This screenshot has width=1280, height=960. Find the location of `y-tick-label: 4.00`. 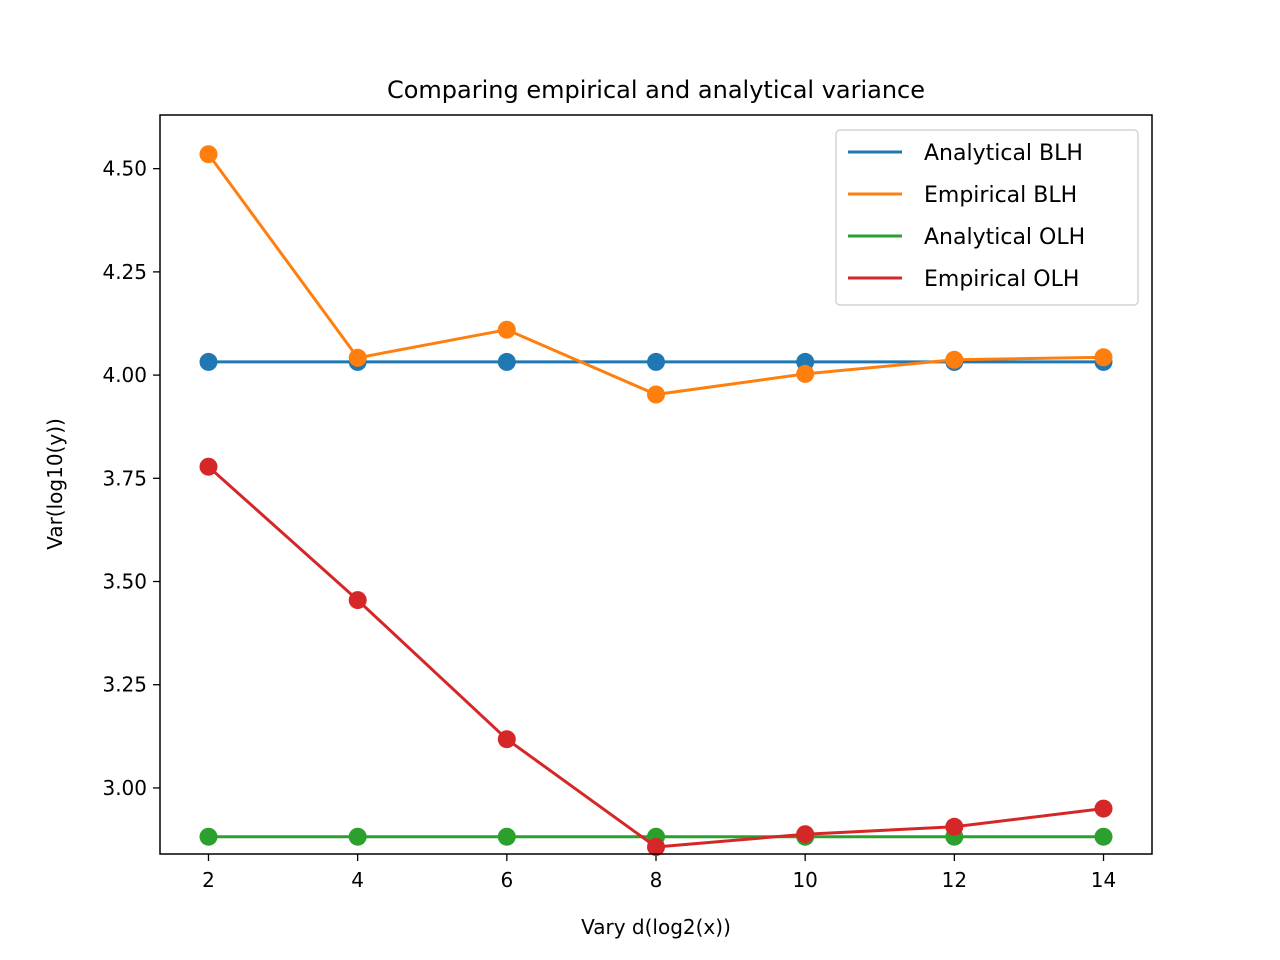

y-tick-label: 4.00 is located at coordinates (124, 375).